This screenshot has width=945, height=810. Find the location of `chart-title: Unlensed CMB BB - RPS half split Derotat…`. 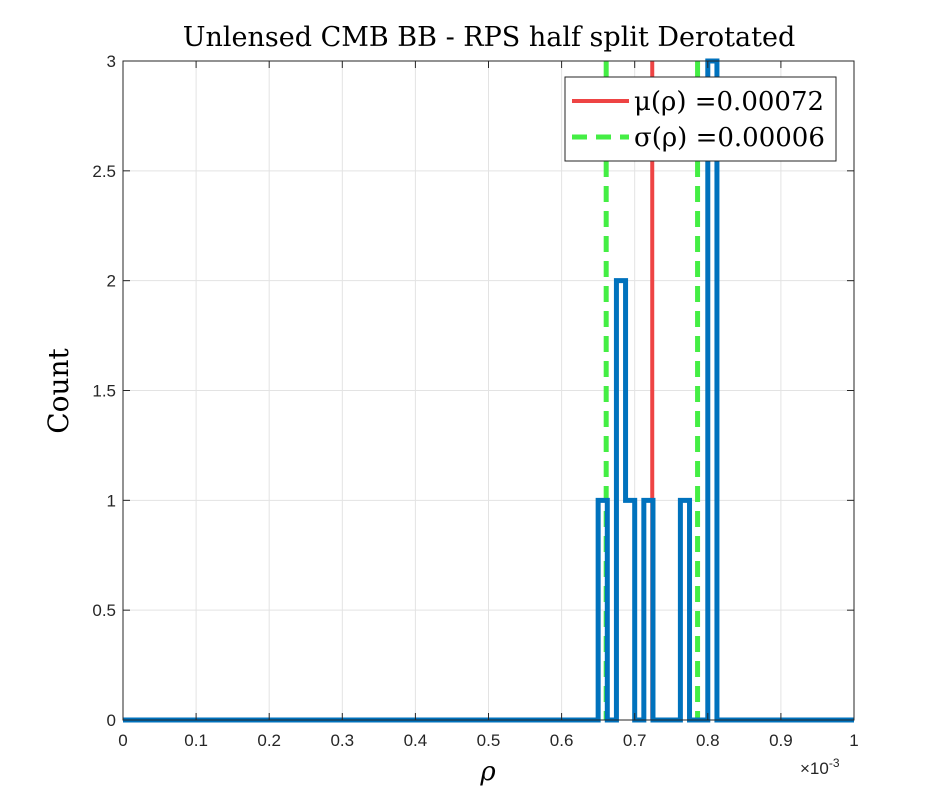

chart-title: Unlensed CMB BB - RPS half split Derotat… is located at coordinates (489, 37).